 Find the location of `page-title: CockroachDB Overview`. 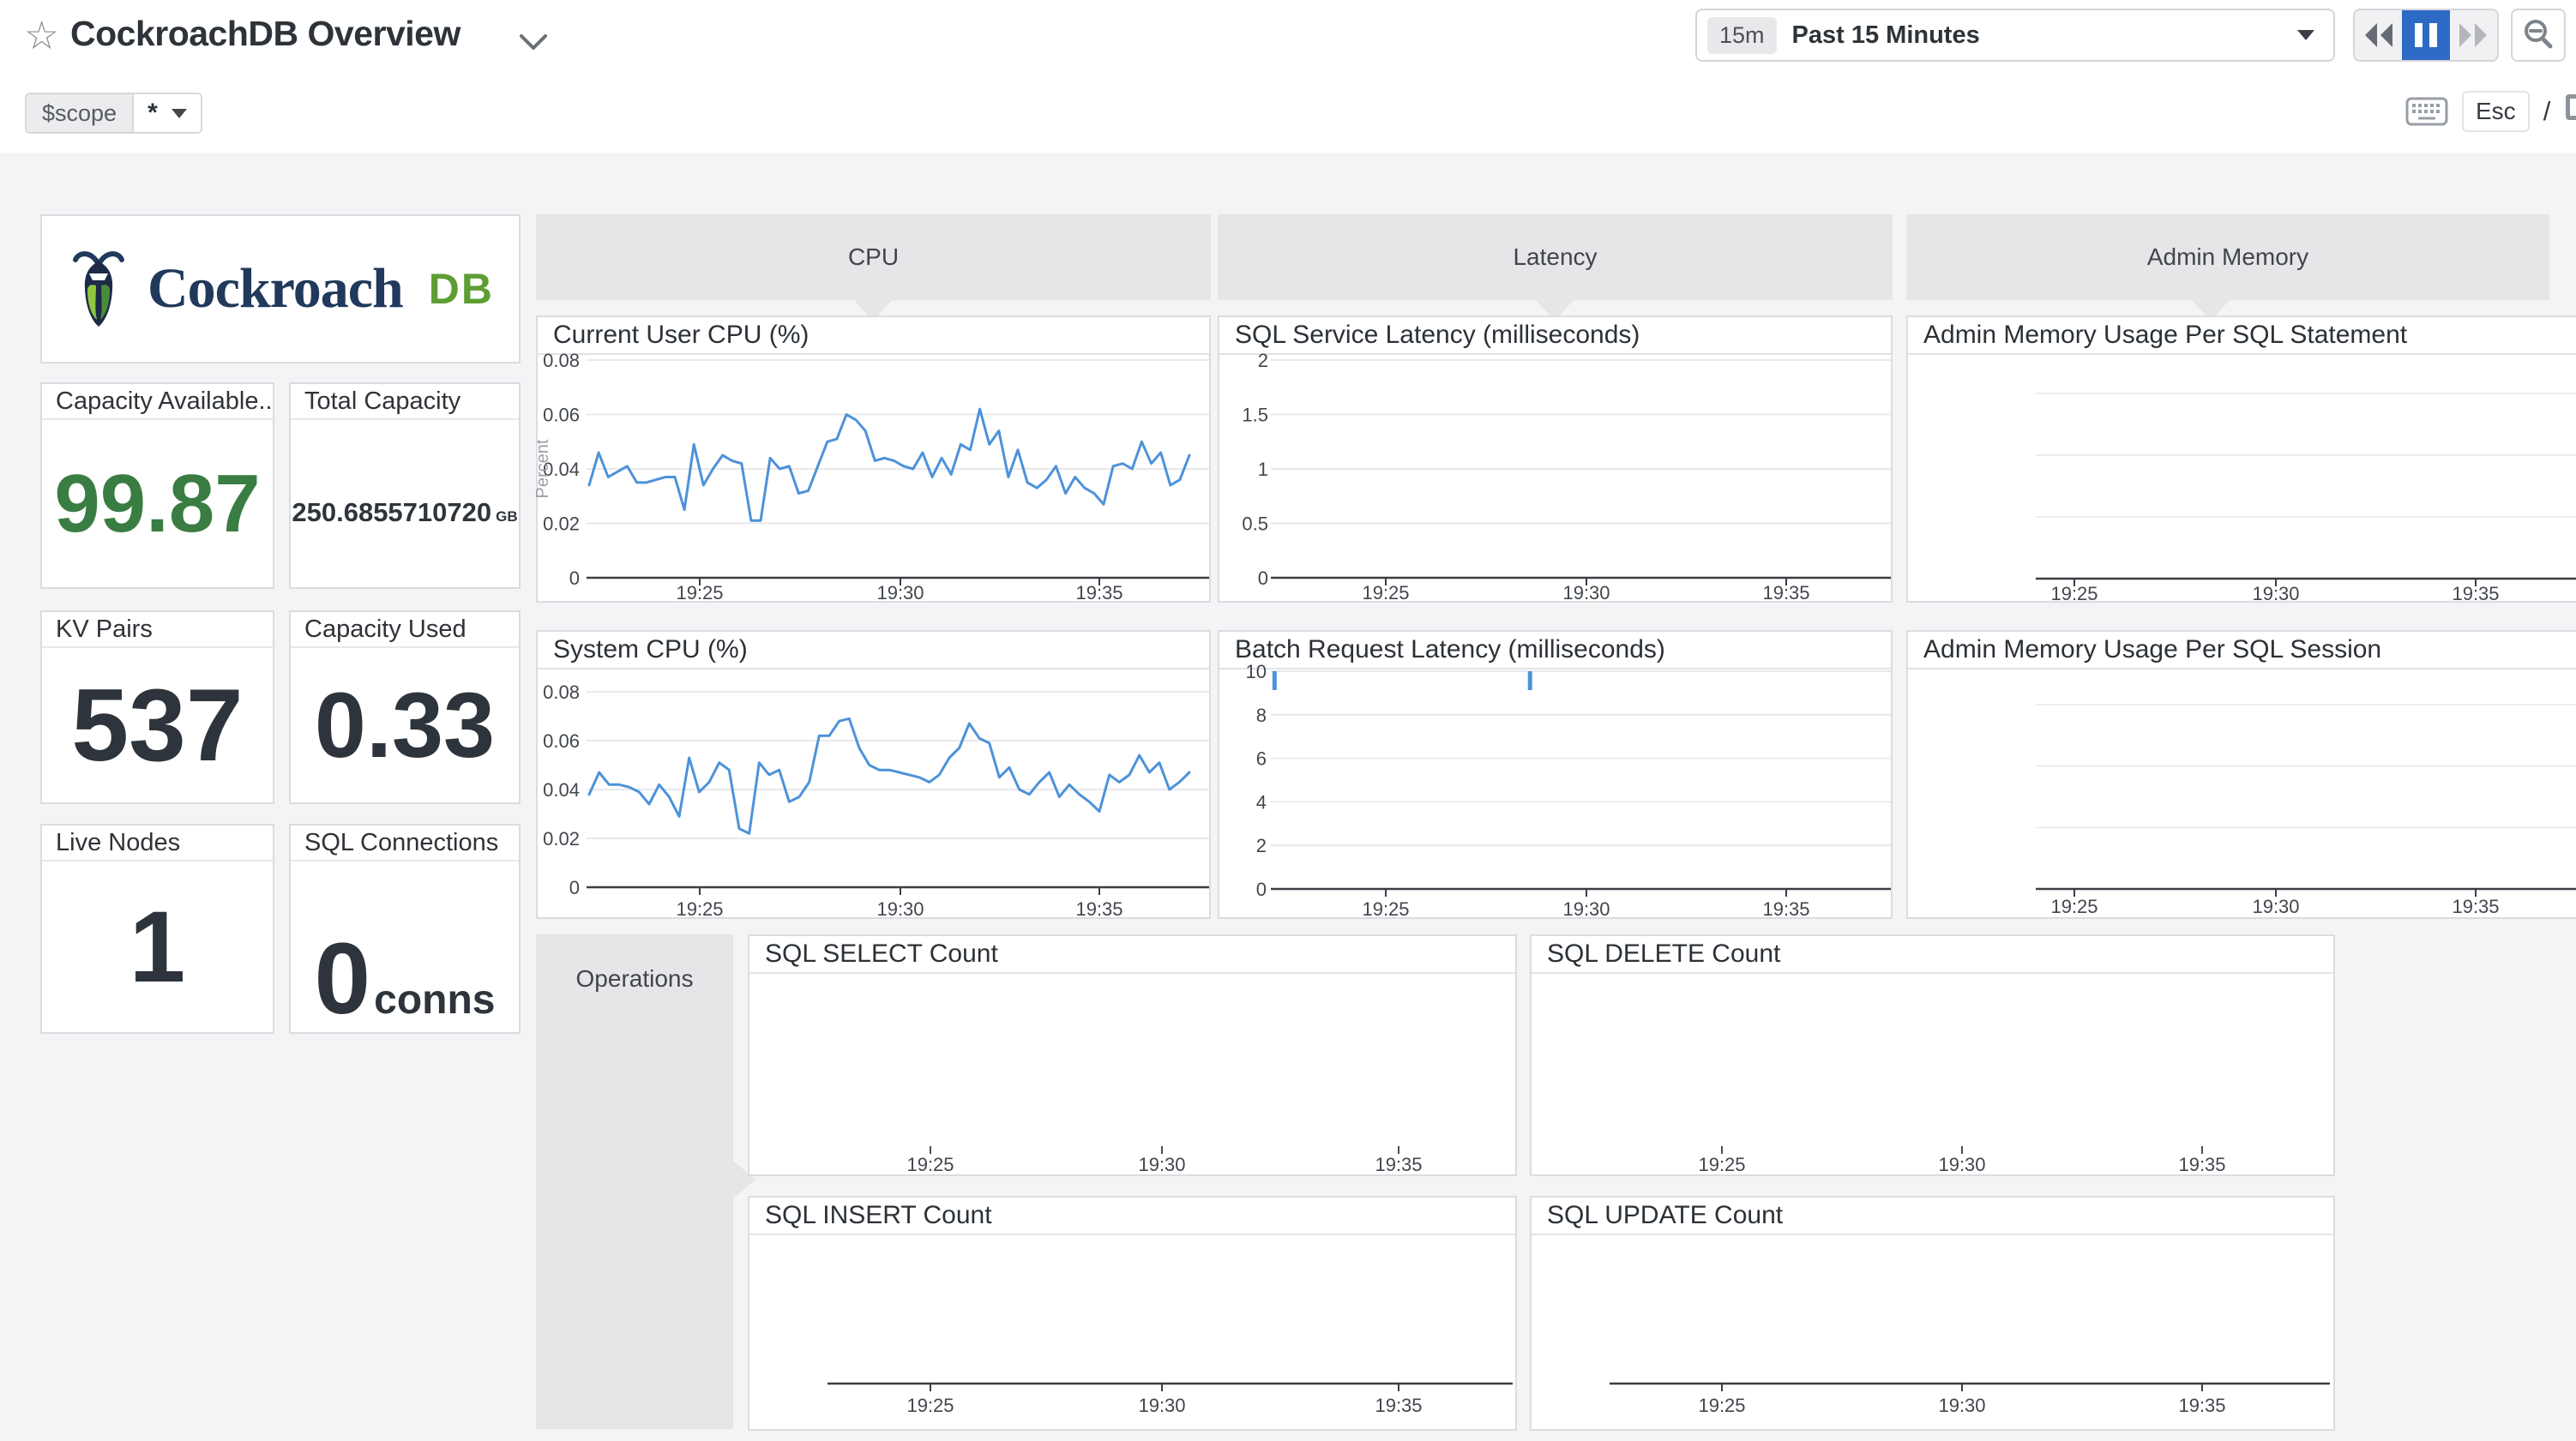

page-title: CockroachDB Overview is located at coordinates (265, 33).